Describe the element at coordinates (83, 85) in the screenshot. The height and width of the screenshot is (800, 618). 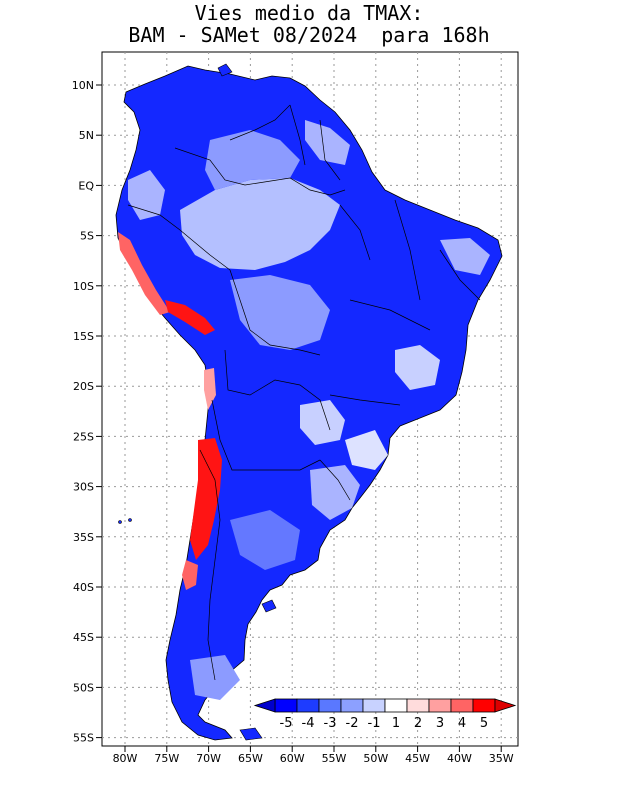
I see `lat-label: 10N` at that location.